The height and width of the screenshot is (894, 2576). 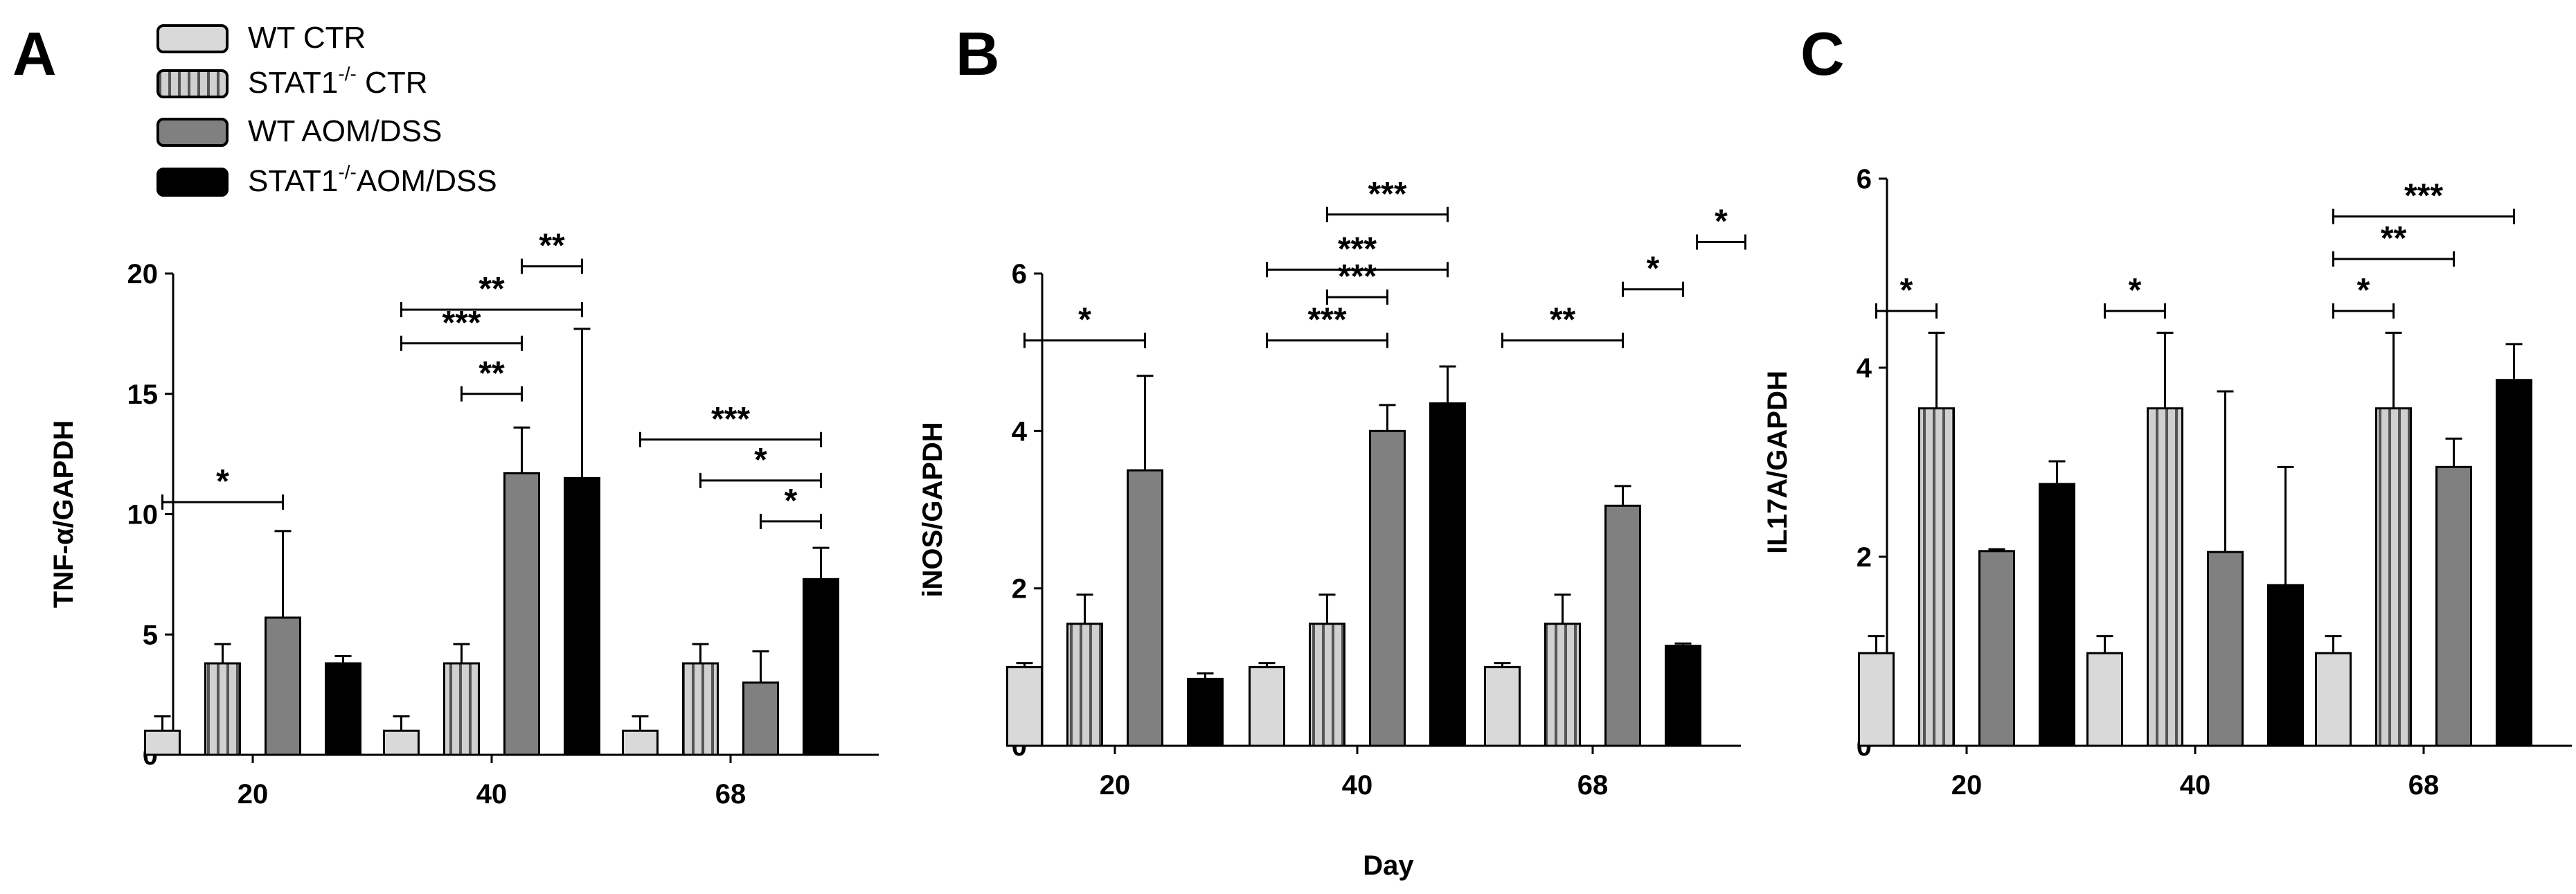 I want to click on panel-letter: A, so click(x=34, y=53).